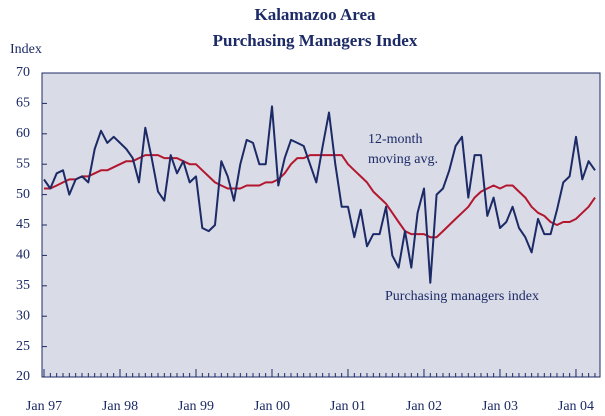 The width and height of the screenshot is (605, 416). I want to click on chart-subtitle: Purchasing Managers Index, so click(315, 40).